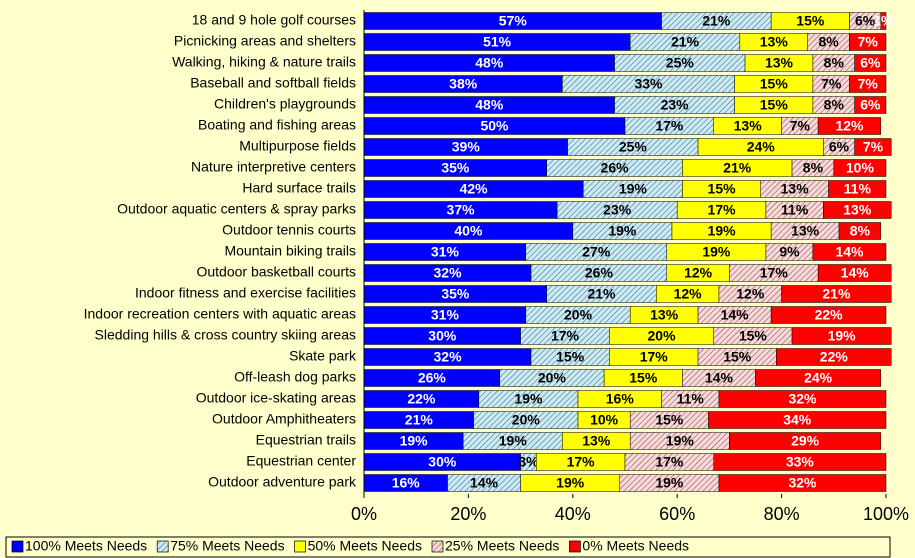 The height and width of the screenshot is (558, 915). Describe the element at coordinates (604, 420) in the screenshot. I see `value-label: 10%` at that location.